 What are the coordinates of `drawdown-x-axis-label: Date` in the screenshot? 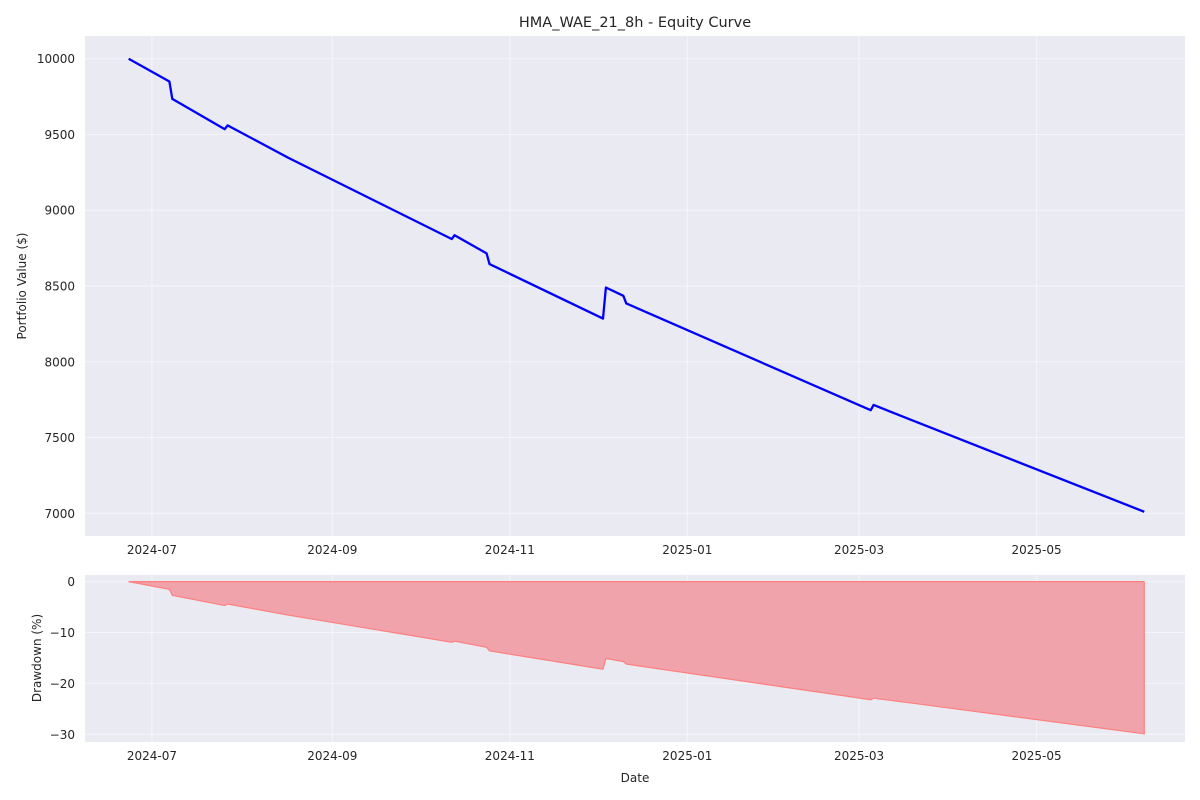 It's located at (635, 778).